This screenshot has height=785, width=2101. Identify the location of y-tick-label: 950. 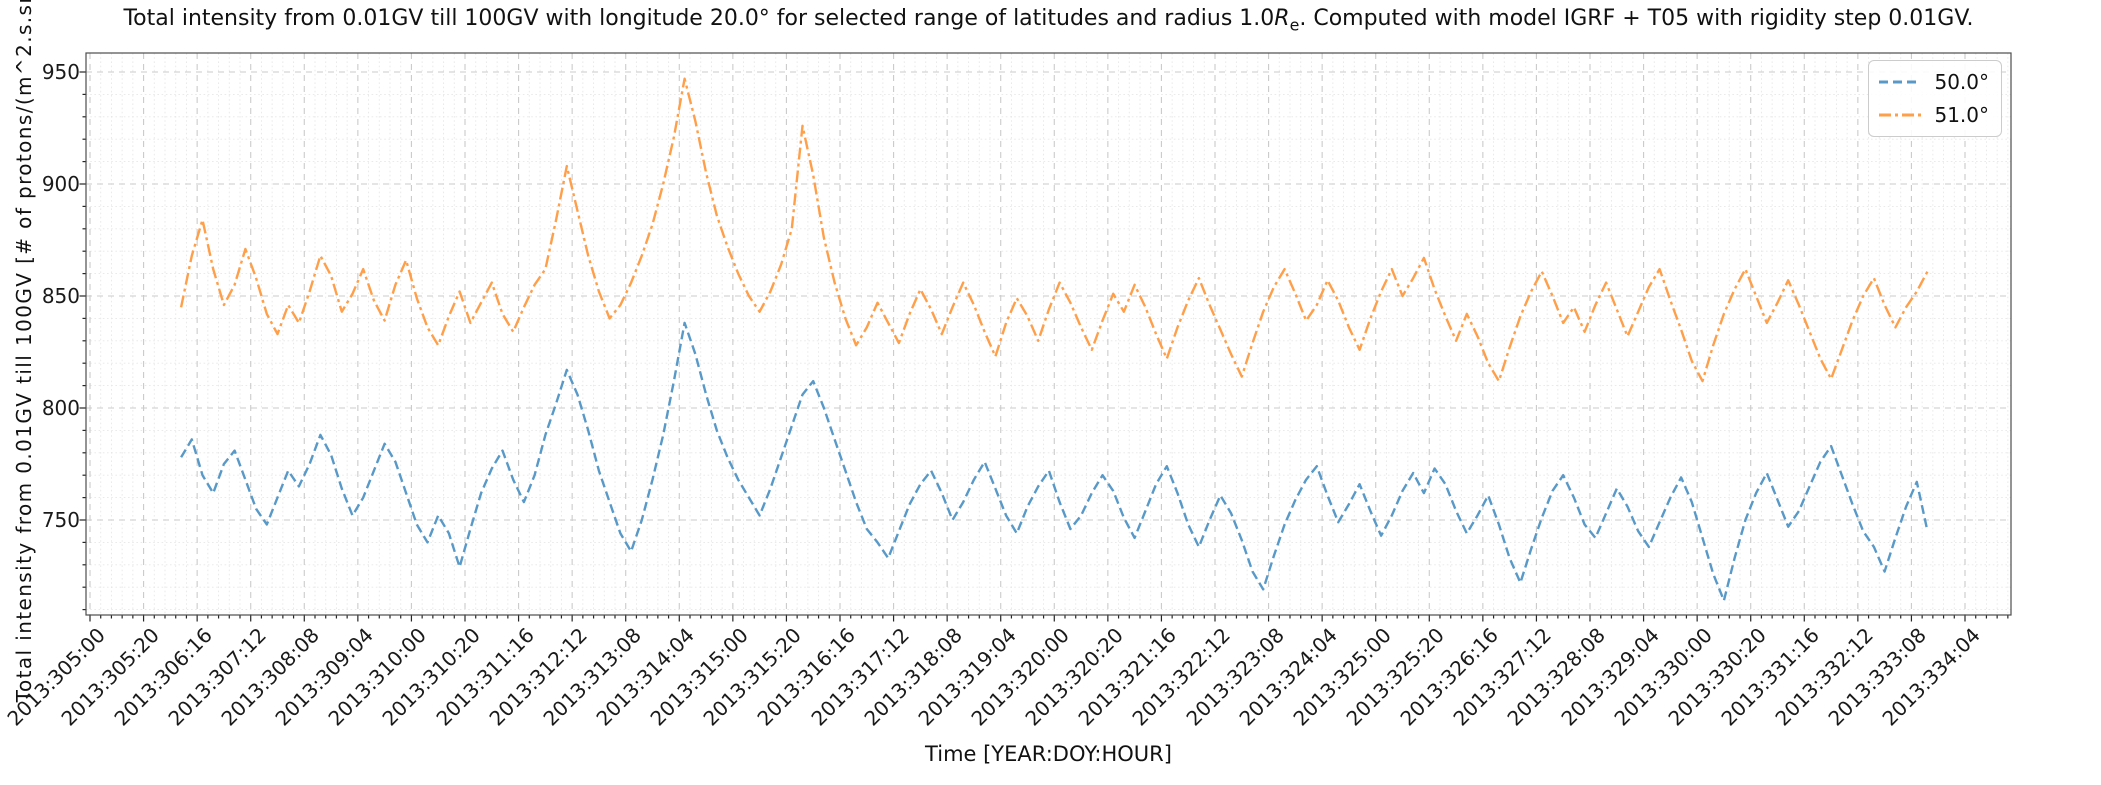
(60, 72).